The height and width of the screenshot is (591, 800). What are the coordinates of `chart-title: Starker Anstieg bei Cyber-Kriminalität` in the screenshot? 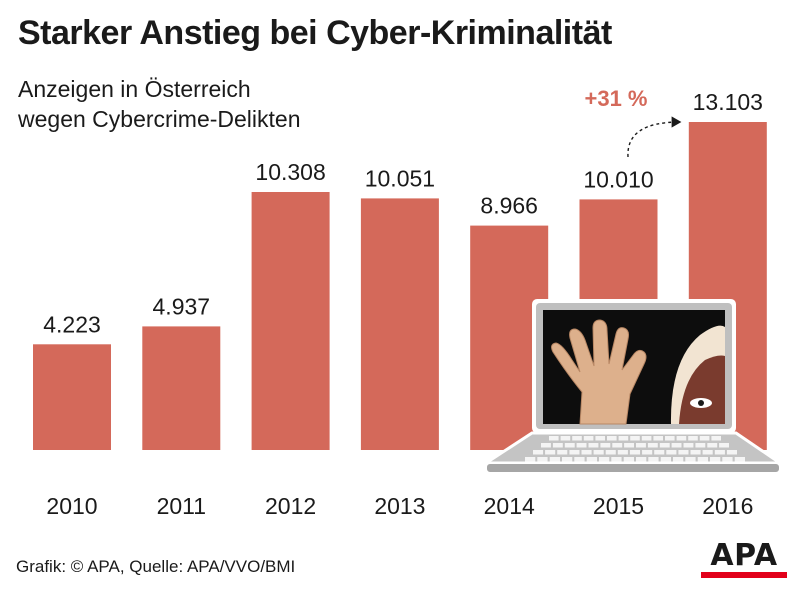 It's located at (315, 33).